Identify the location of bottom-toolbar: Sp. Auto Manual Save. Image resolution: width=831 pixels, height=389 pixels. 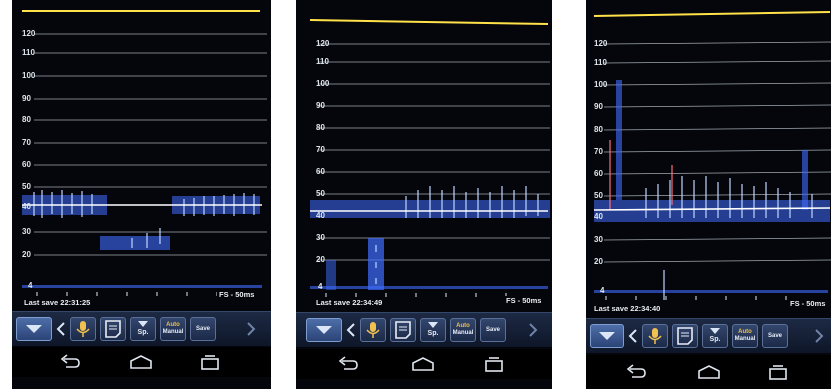
(141, 328).